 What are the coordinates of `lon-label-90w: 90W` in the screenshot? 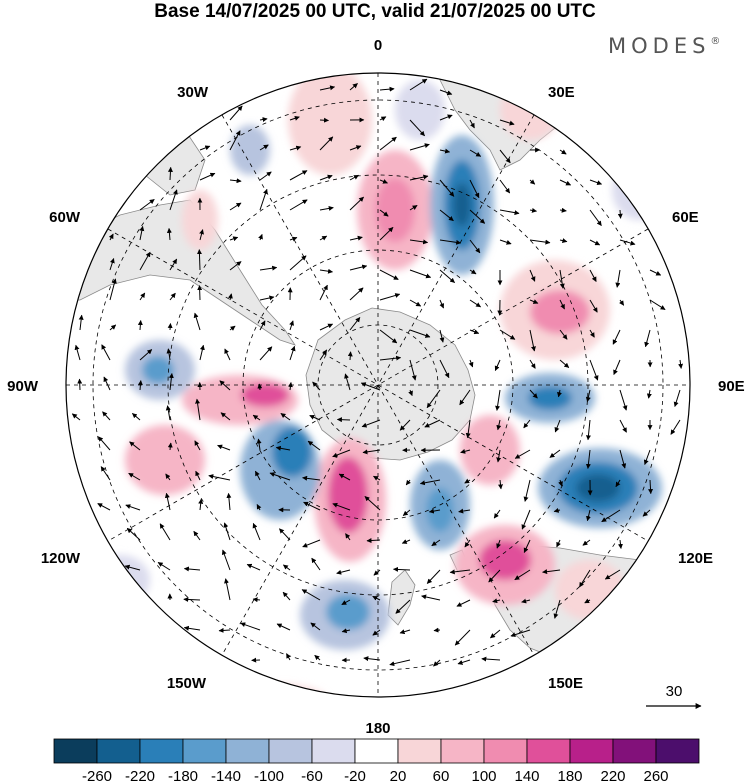 It's located at (23, 386).